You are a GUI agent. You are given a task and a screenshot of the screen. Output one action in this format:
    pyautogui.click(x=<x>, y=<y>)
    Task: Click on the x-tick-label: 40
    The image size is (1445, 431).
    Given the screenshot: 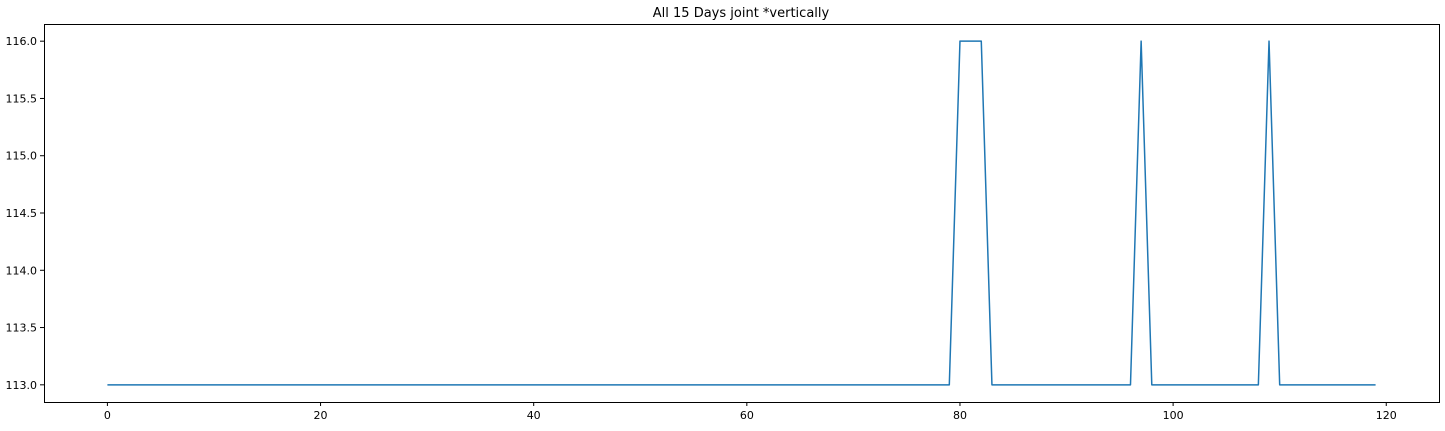 What is the action you would take?
    pyautogui.click(x=534, y=415)
    